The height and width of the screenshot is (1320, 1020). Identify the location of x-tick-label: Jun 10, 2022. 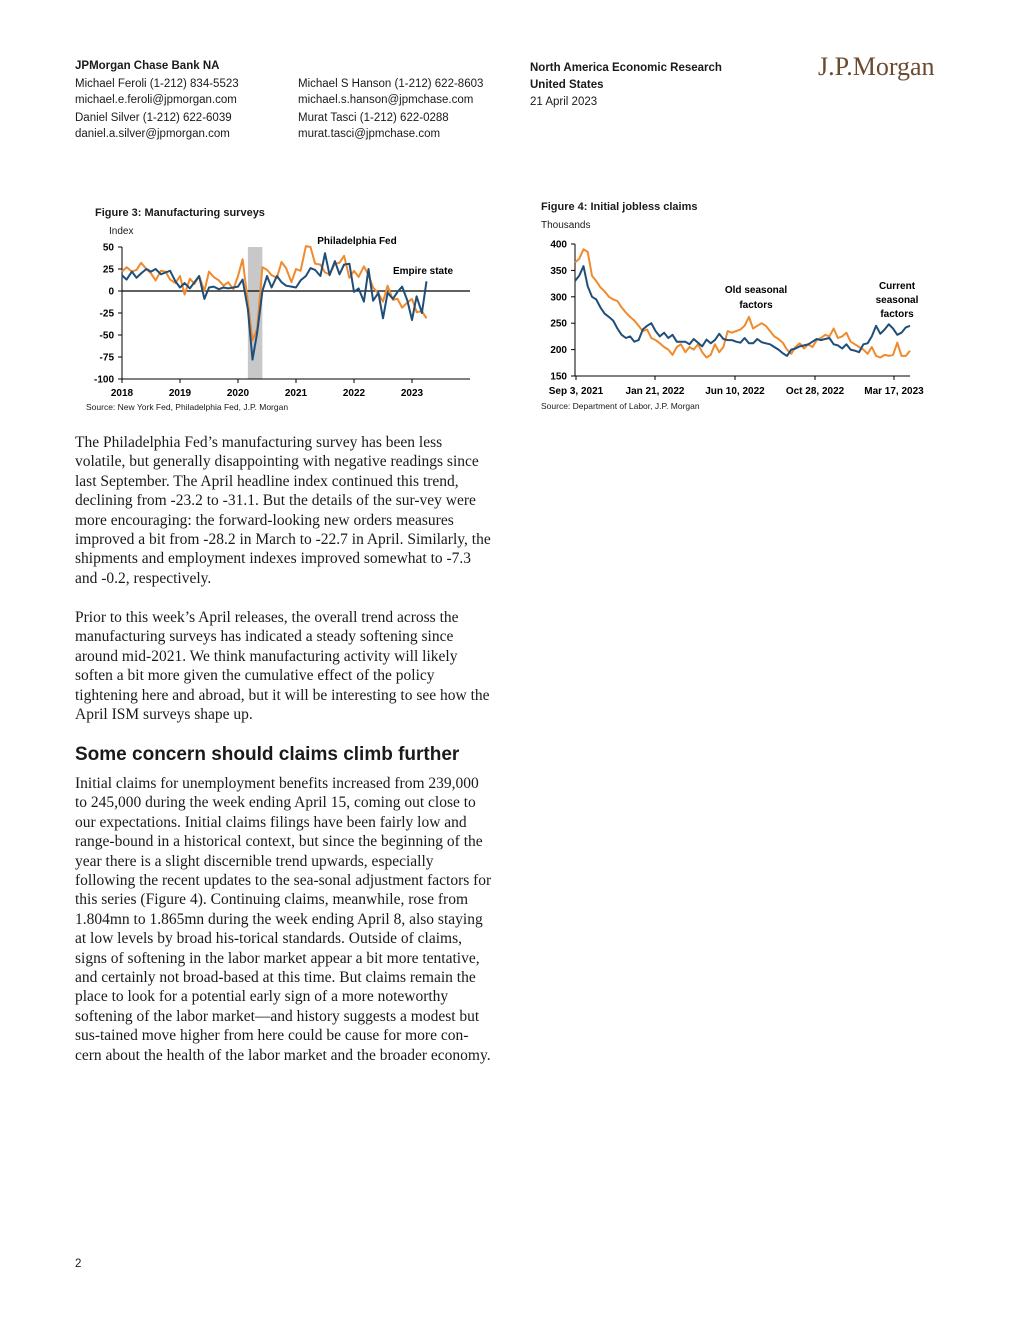
(735, 391).